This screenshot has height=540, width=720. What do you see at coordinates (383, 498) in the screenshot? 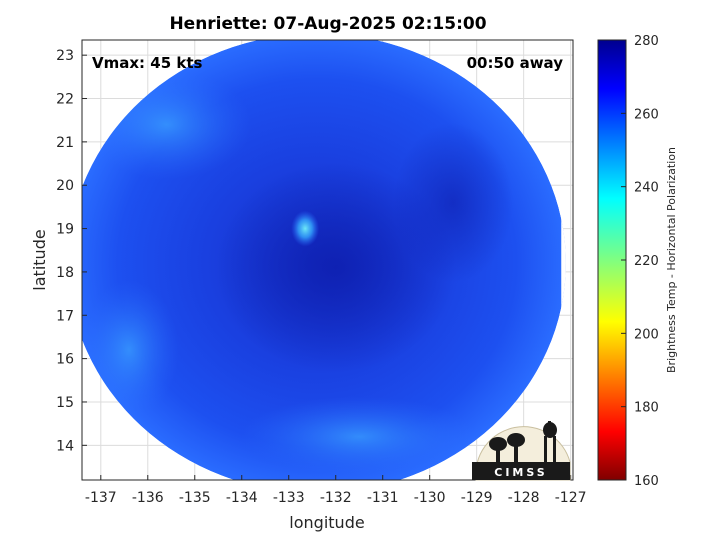
I see `x-tick-label: -131` at bounding box center [383, 498].